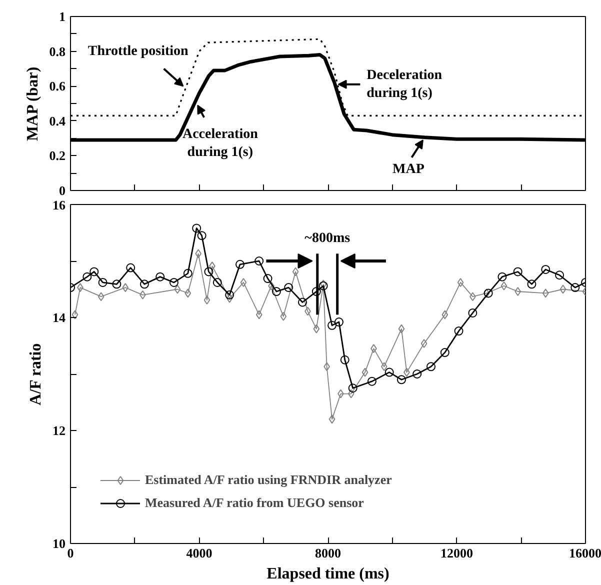 Image resolution: width=601 pixels, height=585 pixels. I want to click on y-tick-label: 0, so click(62, 190).